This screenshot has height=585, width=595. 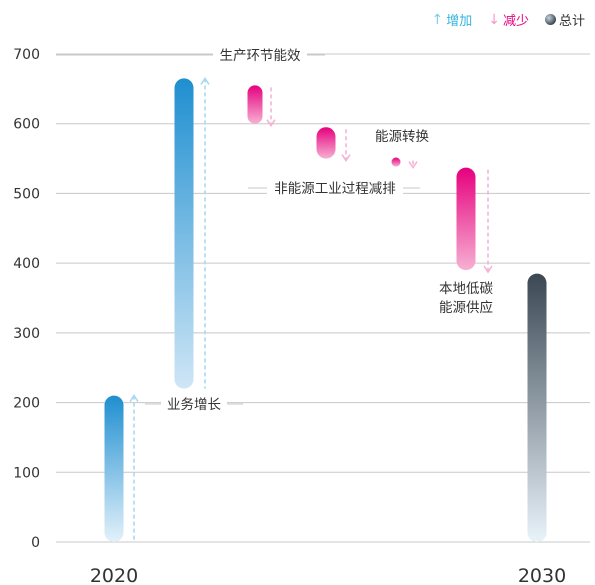 I want to click on legend-increase: ↑ 增加, so click(x=452, y=20).